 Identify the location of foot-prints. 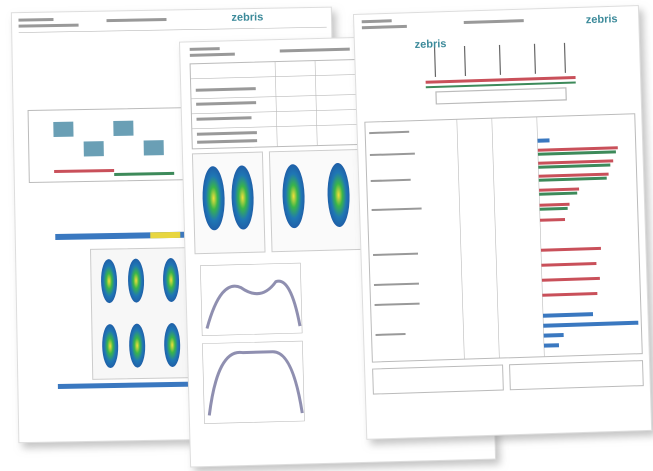
(141, 313).